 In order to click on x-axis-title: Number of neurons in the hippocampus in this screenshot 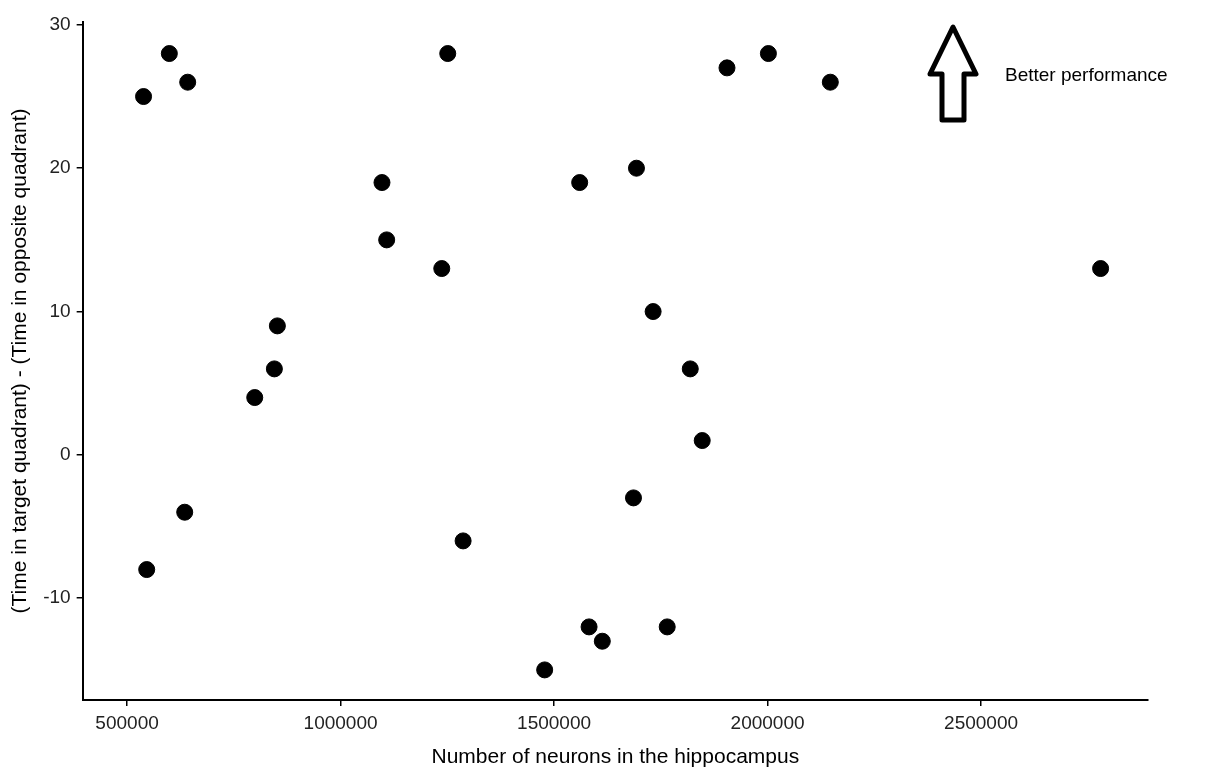, I will do `click(615, 756)`.